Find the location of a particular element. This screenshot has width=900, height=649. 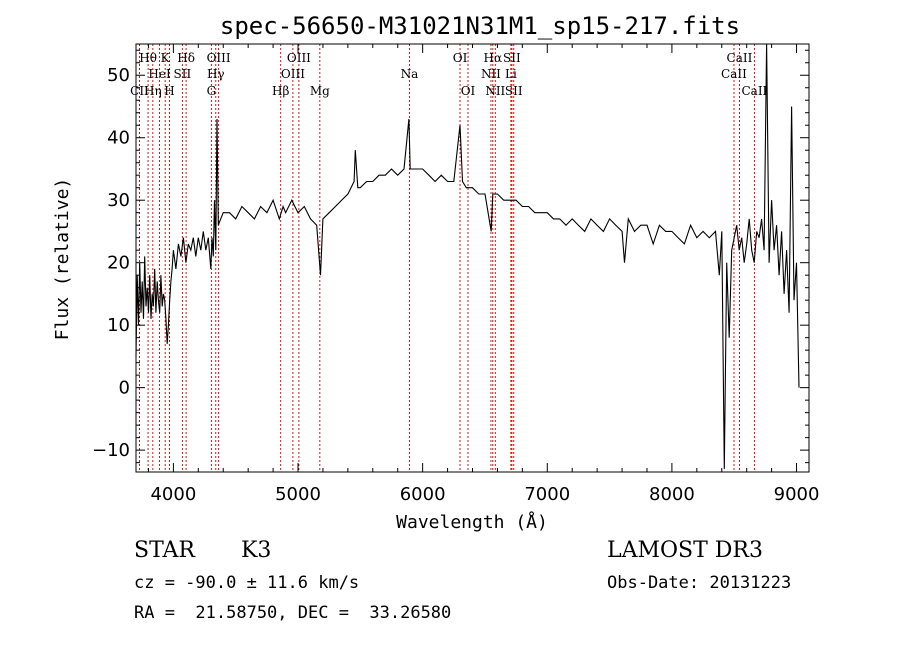

object-class: STAR is located at coordinates (164, 550).